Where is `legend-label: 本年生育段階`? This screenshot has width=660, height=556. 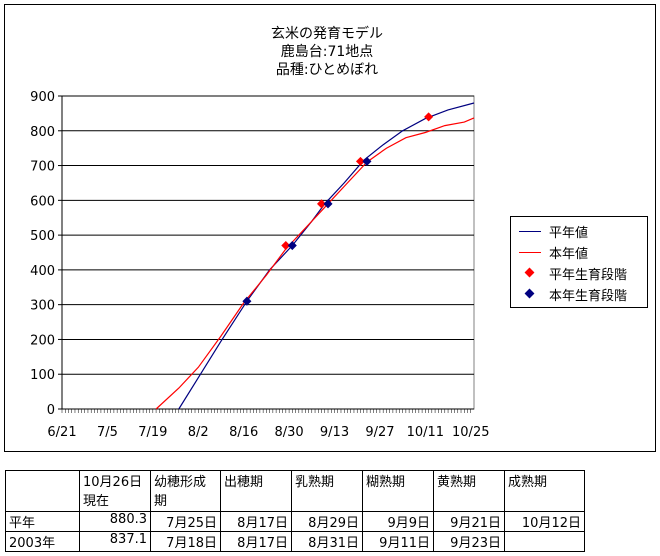 legend-label: 本年生育段階 is located at coordinates (588, 296).